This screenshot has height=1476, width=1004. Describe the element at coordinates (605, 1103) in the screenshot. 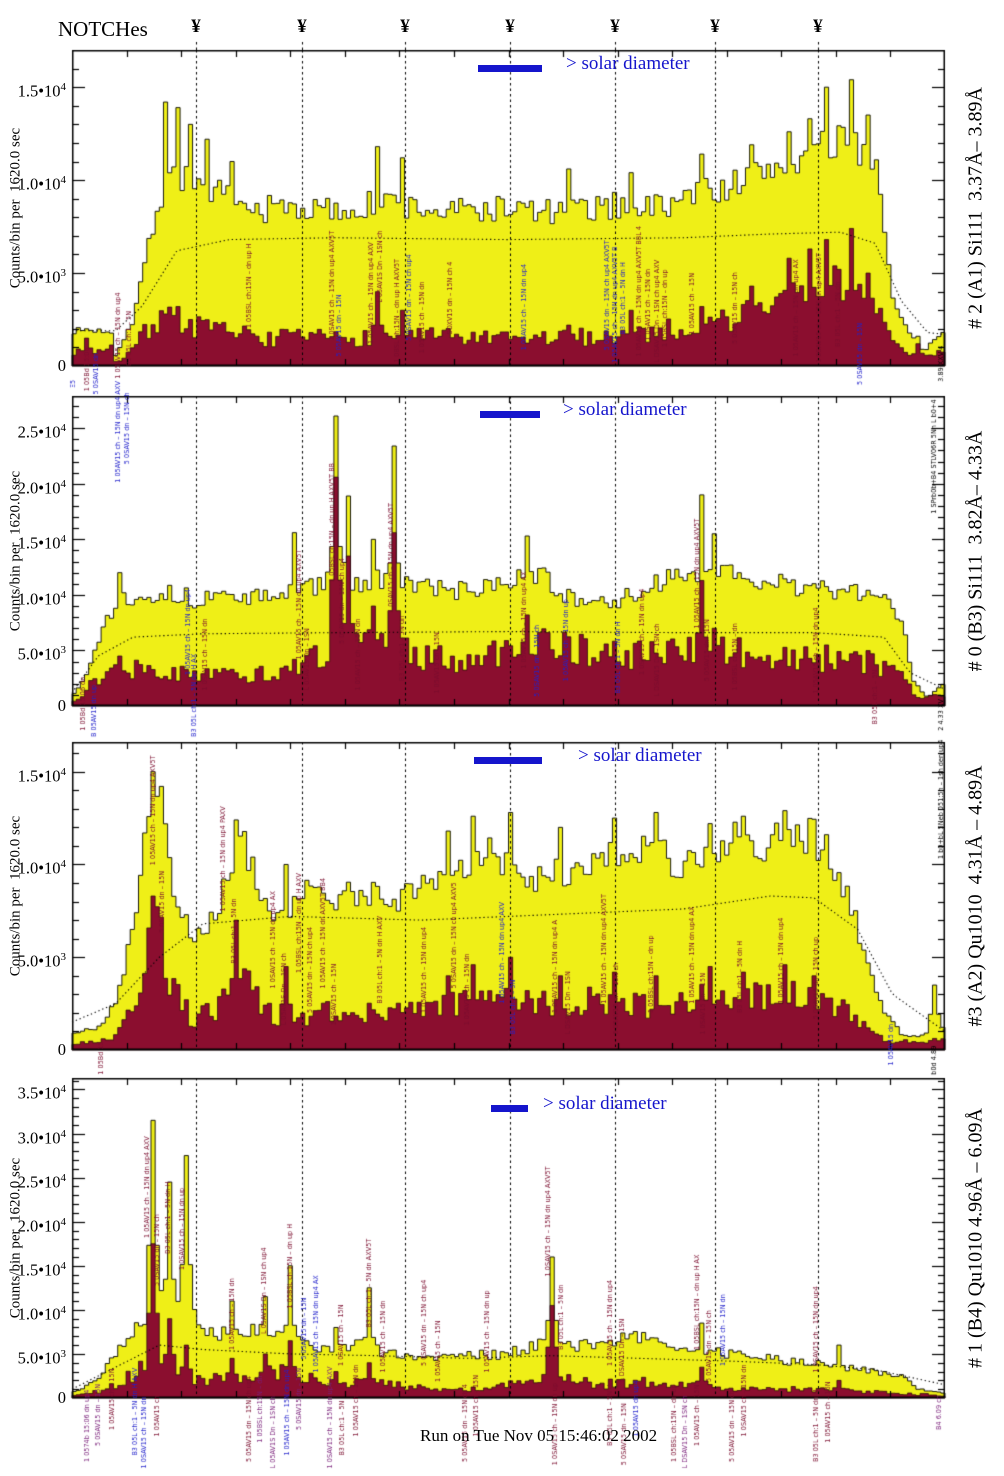

I see `solar-diameter-legend-panel-4: > solar diameter` at that location.